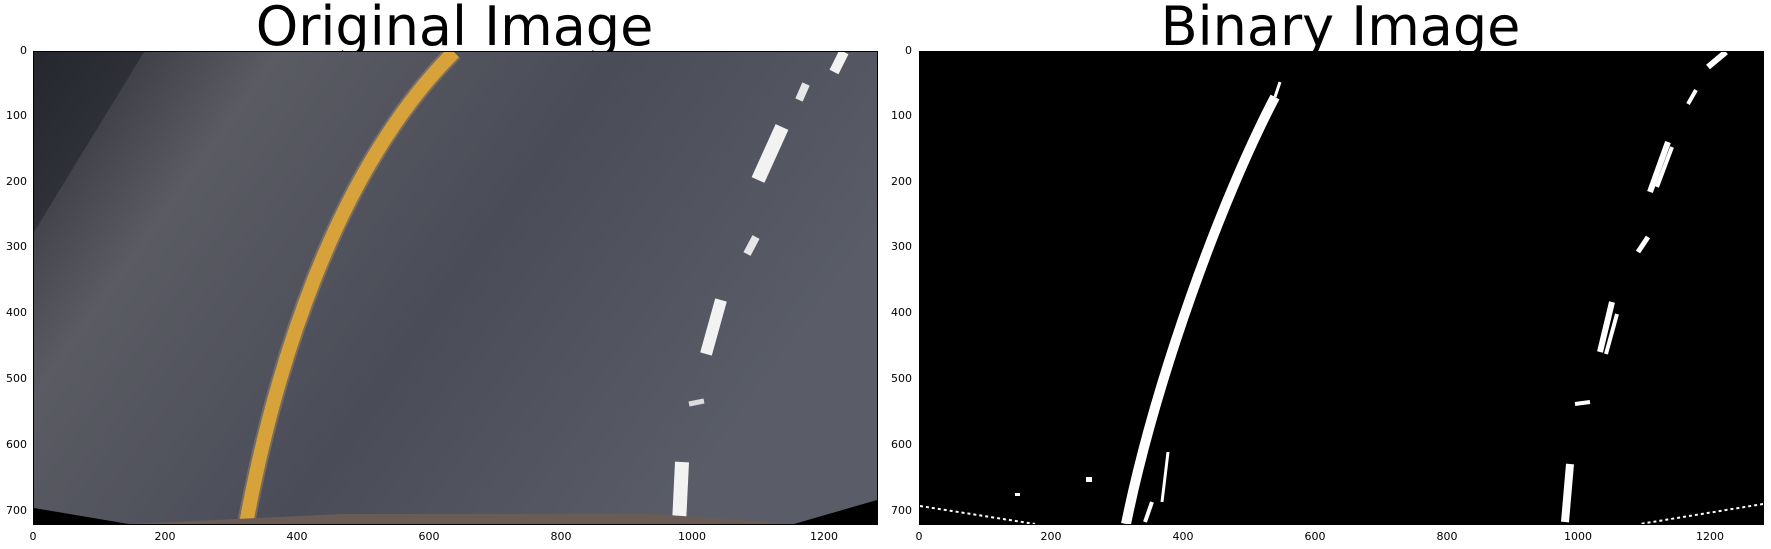  I want to click on panel-title-original: Original Image, so click(454, 29).